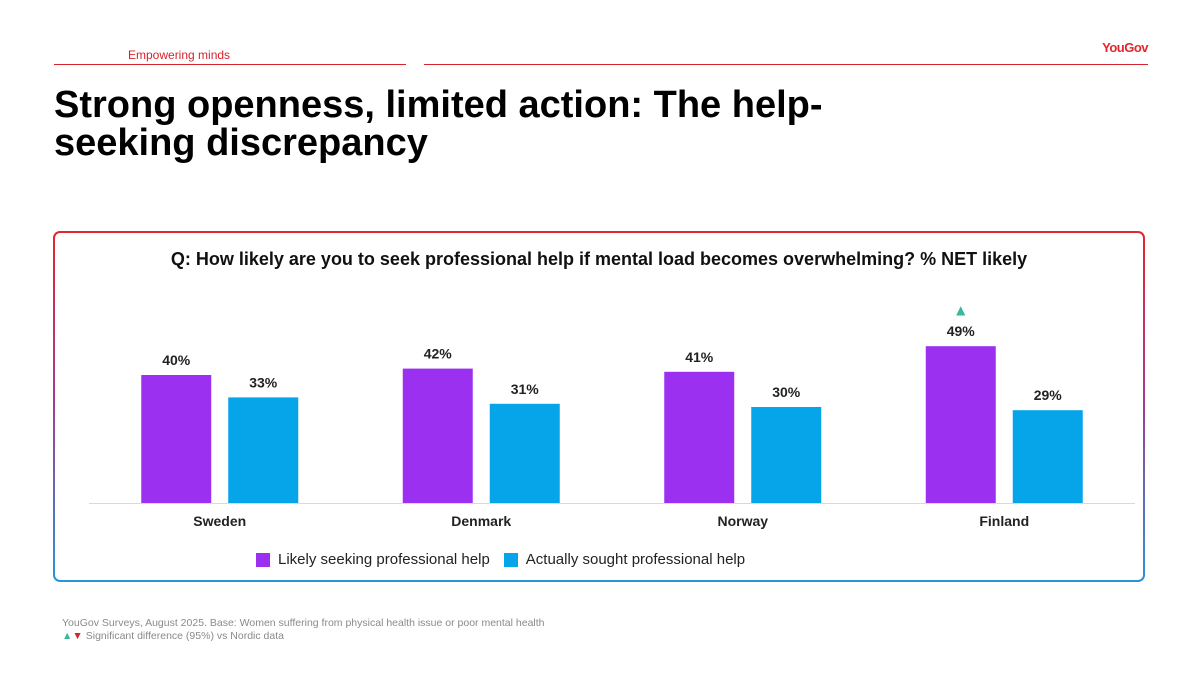 The height and width of the screenshot is (675, 1200). Describe the element at coordinates (961, 310) in the screenshot. I see `significance-up-icon: ▲` at that location.